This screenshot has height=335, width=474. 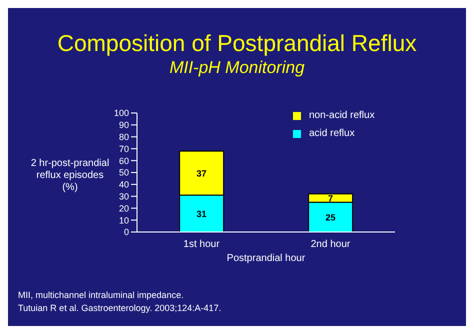 What do you see at coordinates (201, 173) in the screenshot?
I see `data-label: 37` at bounding box center [201, 173].